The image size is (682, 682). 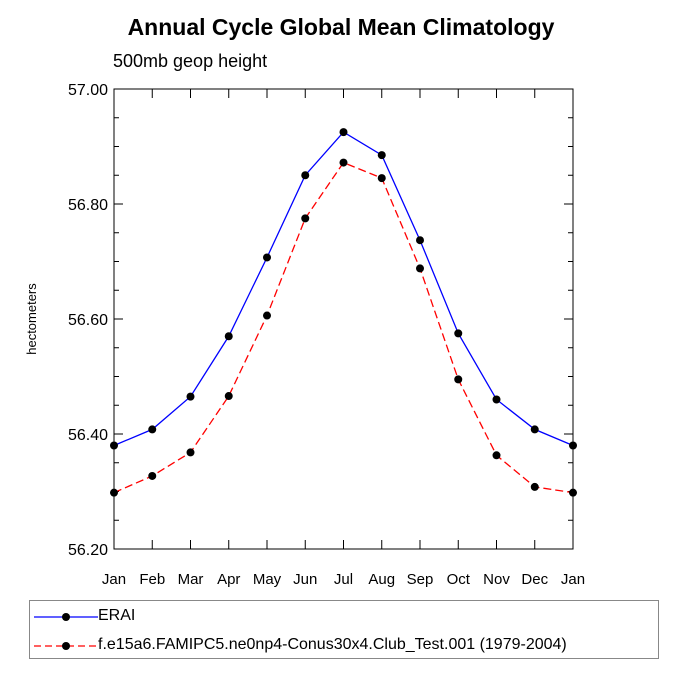 I want to click on legend-label-erai: ERAI, so click(x=117, y=615).